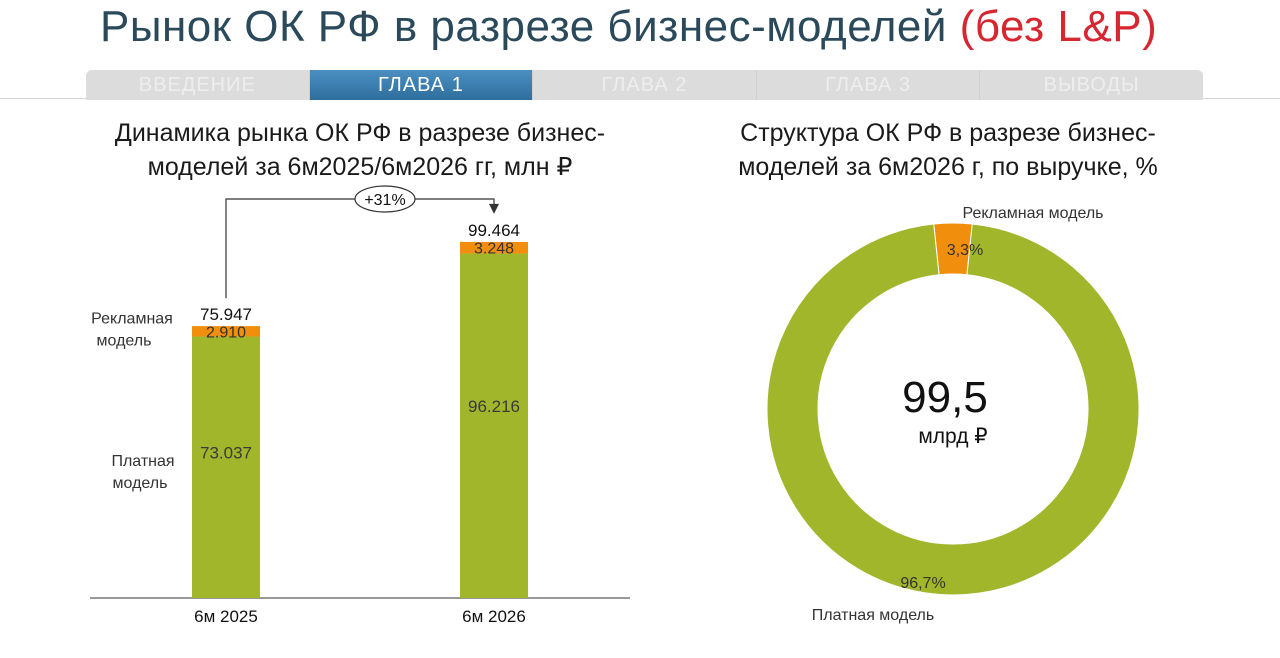  I want to click on growth-badge, so click(385, 199).